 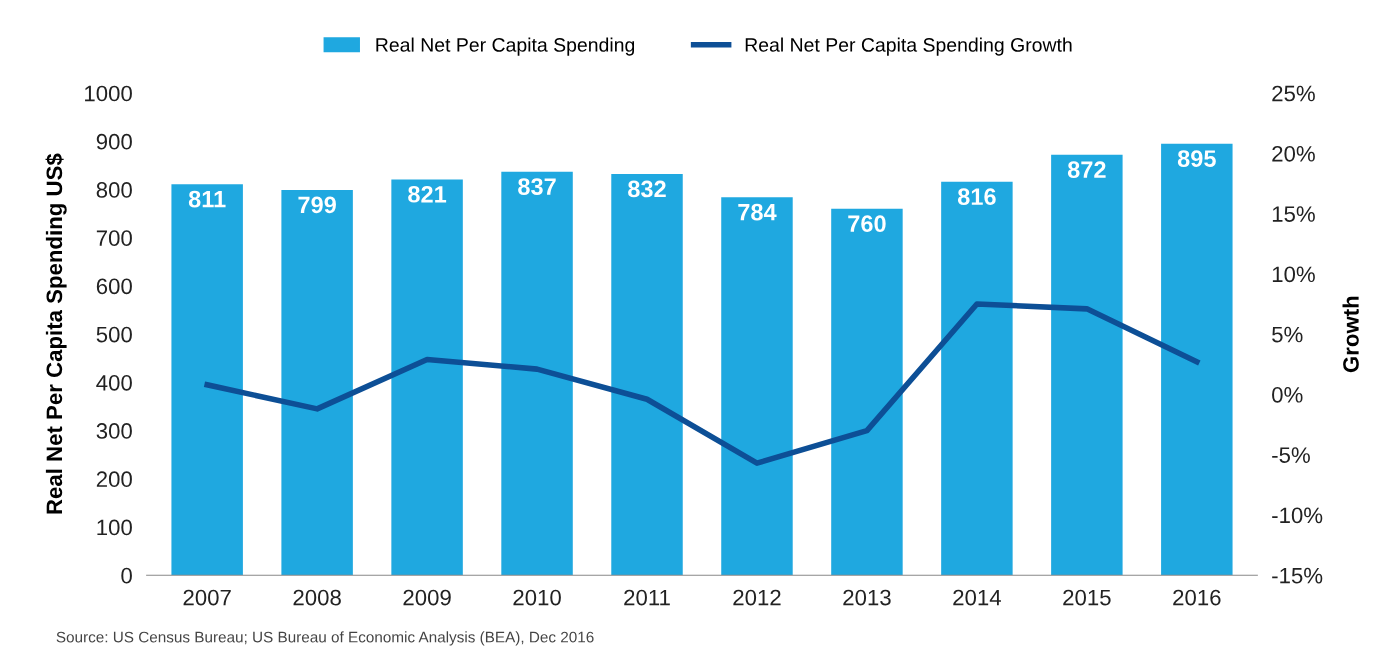 What do you see at coordinates (1297, 515) in the screenshot?
I see `y2-tick-label: -10%` at bounding box center [1297, 515].